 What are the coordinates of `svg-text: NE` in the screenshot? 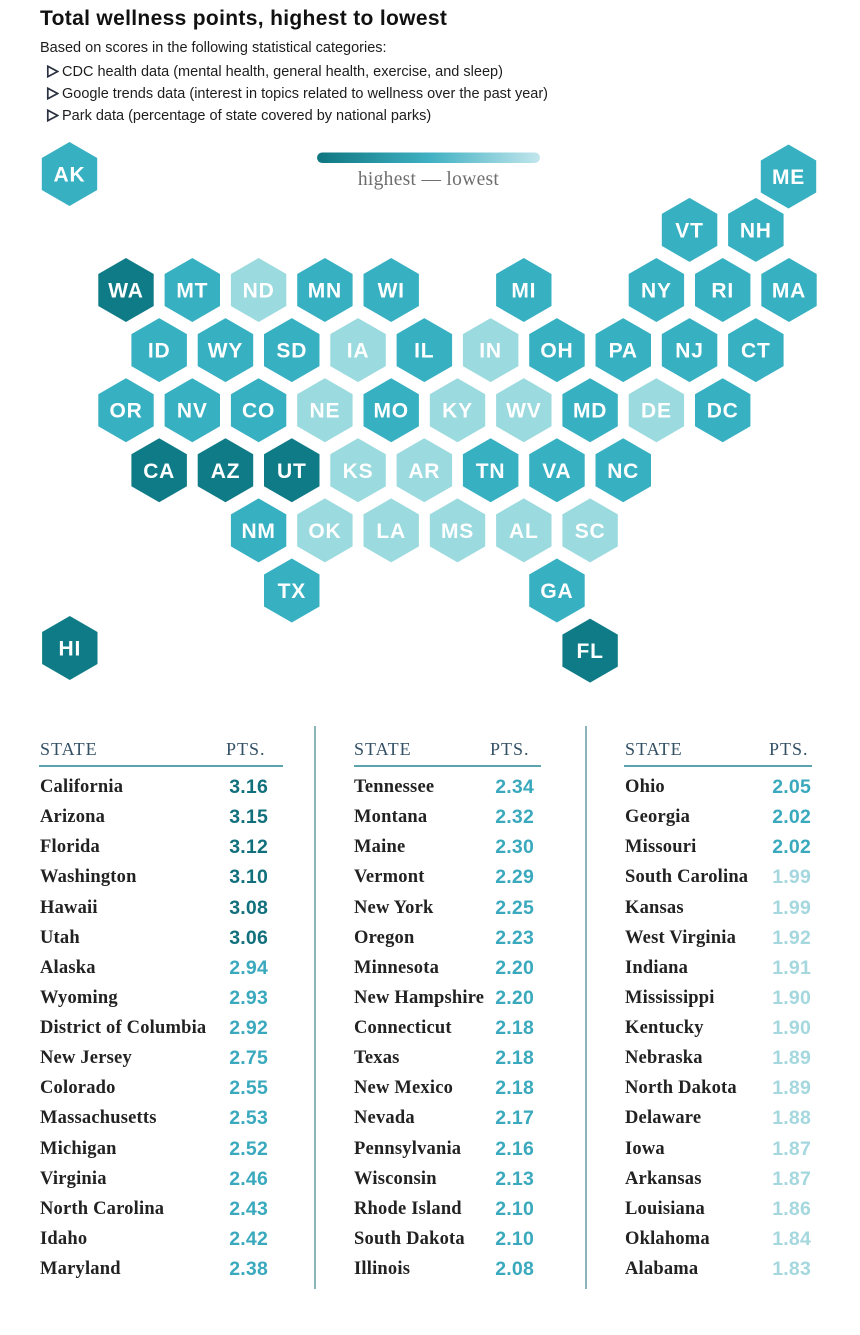 It's located at (325, 411).